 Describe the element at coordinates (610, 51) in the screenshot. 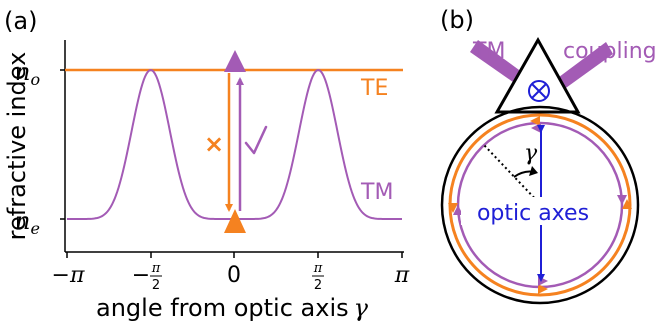

I see `coupling-label: coupling` at that location.